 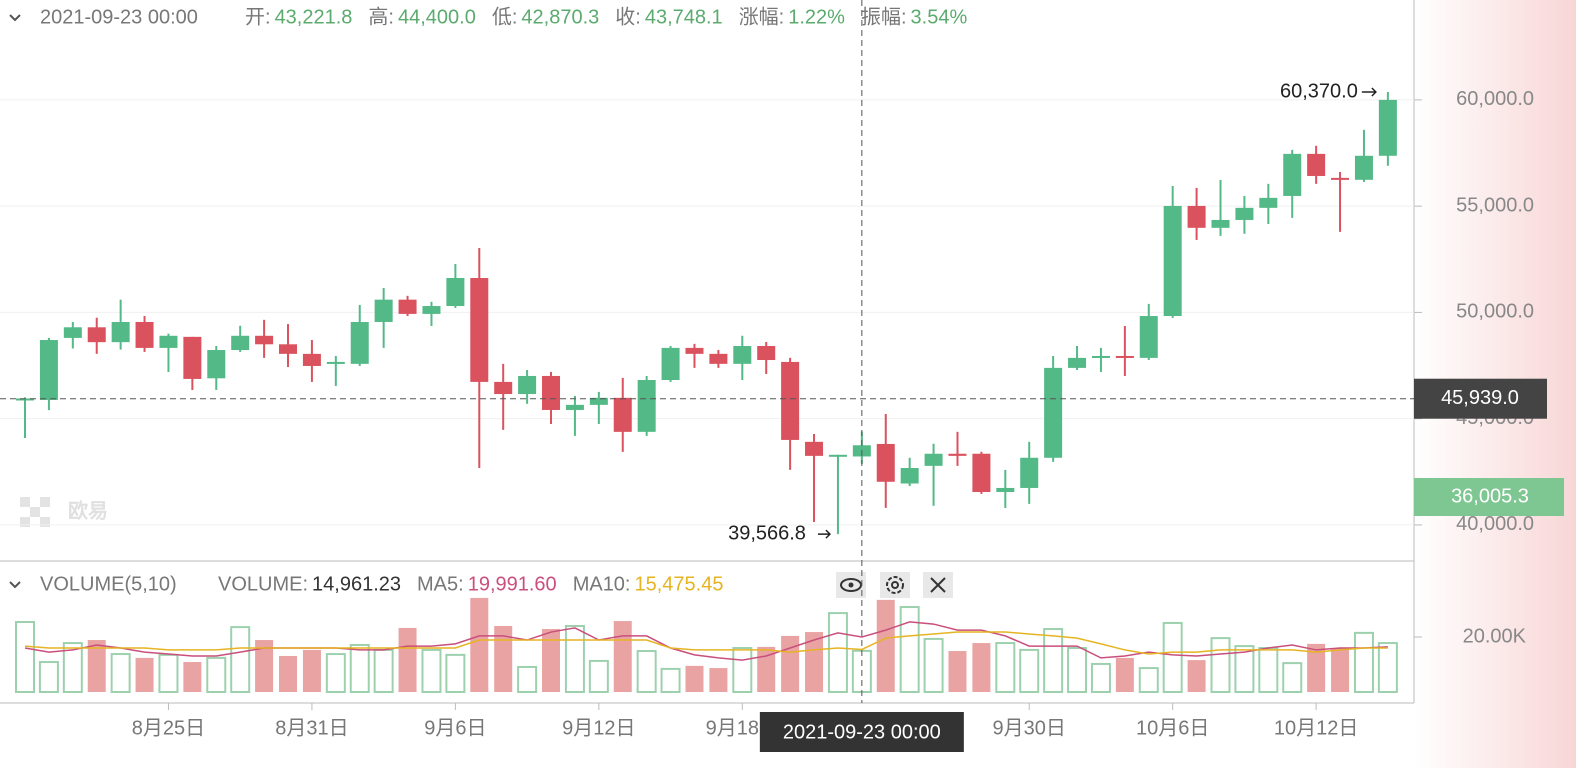 I want to click on volume-close, so click(x=938, y=585).